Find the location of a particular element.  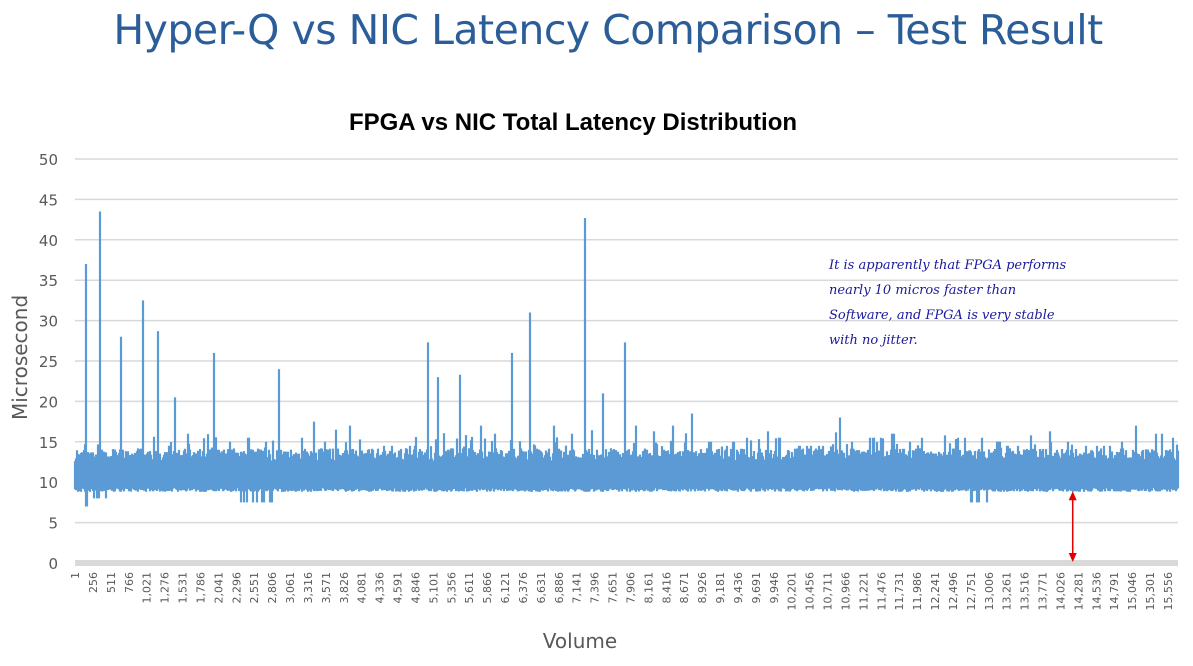

x-tick-label: 13,516 is located at coordinates (1025, 591).